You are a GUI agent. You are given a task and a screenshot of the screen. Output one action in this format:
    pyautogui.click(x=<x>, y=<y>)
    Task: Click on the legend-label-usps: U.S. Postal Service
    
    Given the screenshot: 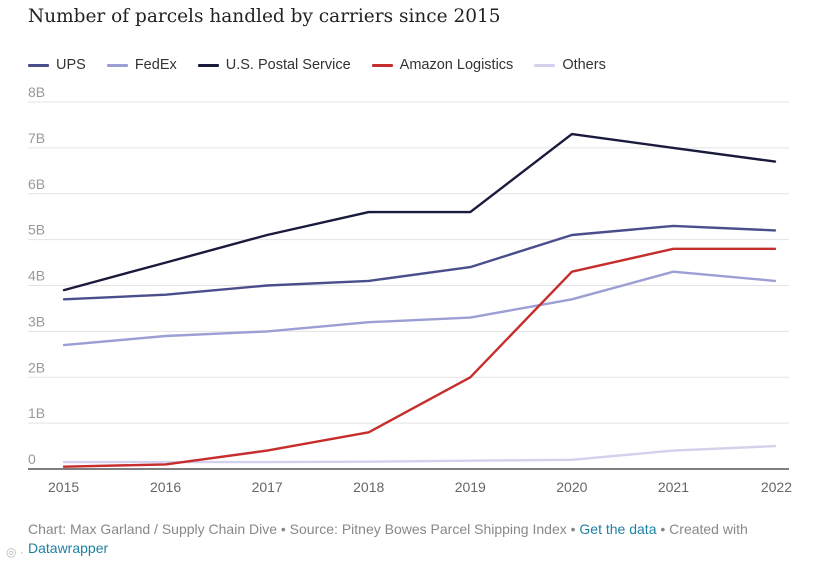 What is the action you would take?
    pyautogui.click(x=288, y=65)
    